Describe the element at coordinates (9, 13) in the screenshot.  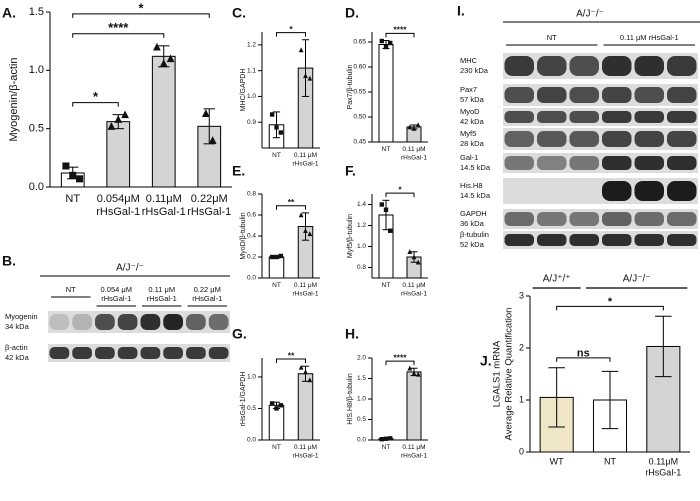
I see `panel-letter: A.` at that location.